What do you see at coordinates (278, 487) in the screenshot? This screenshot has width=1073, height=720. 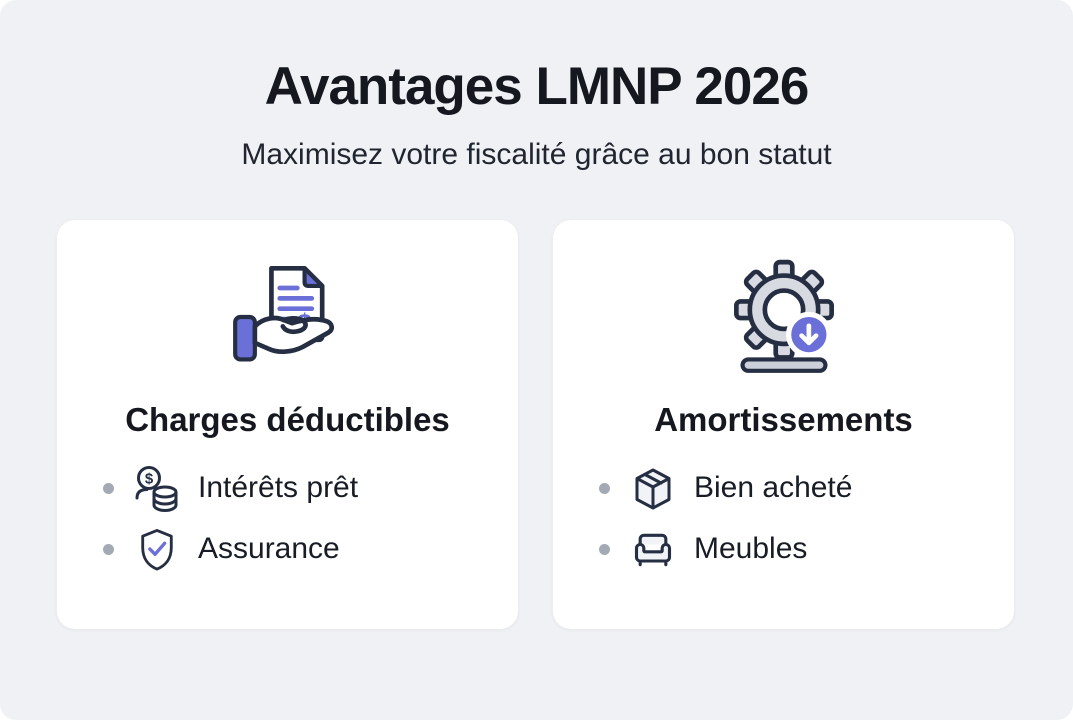 I see `list-item-label: Intérêts prêt` at bounding box center [278, 487].